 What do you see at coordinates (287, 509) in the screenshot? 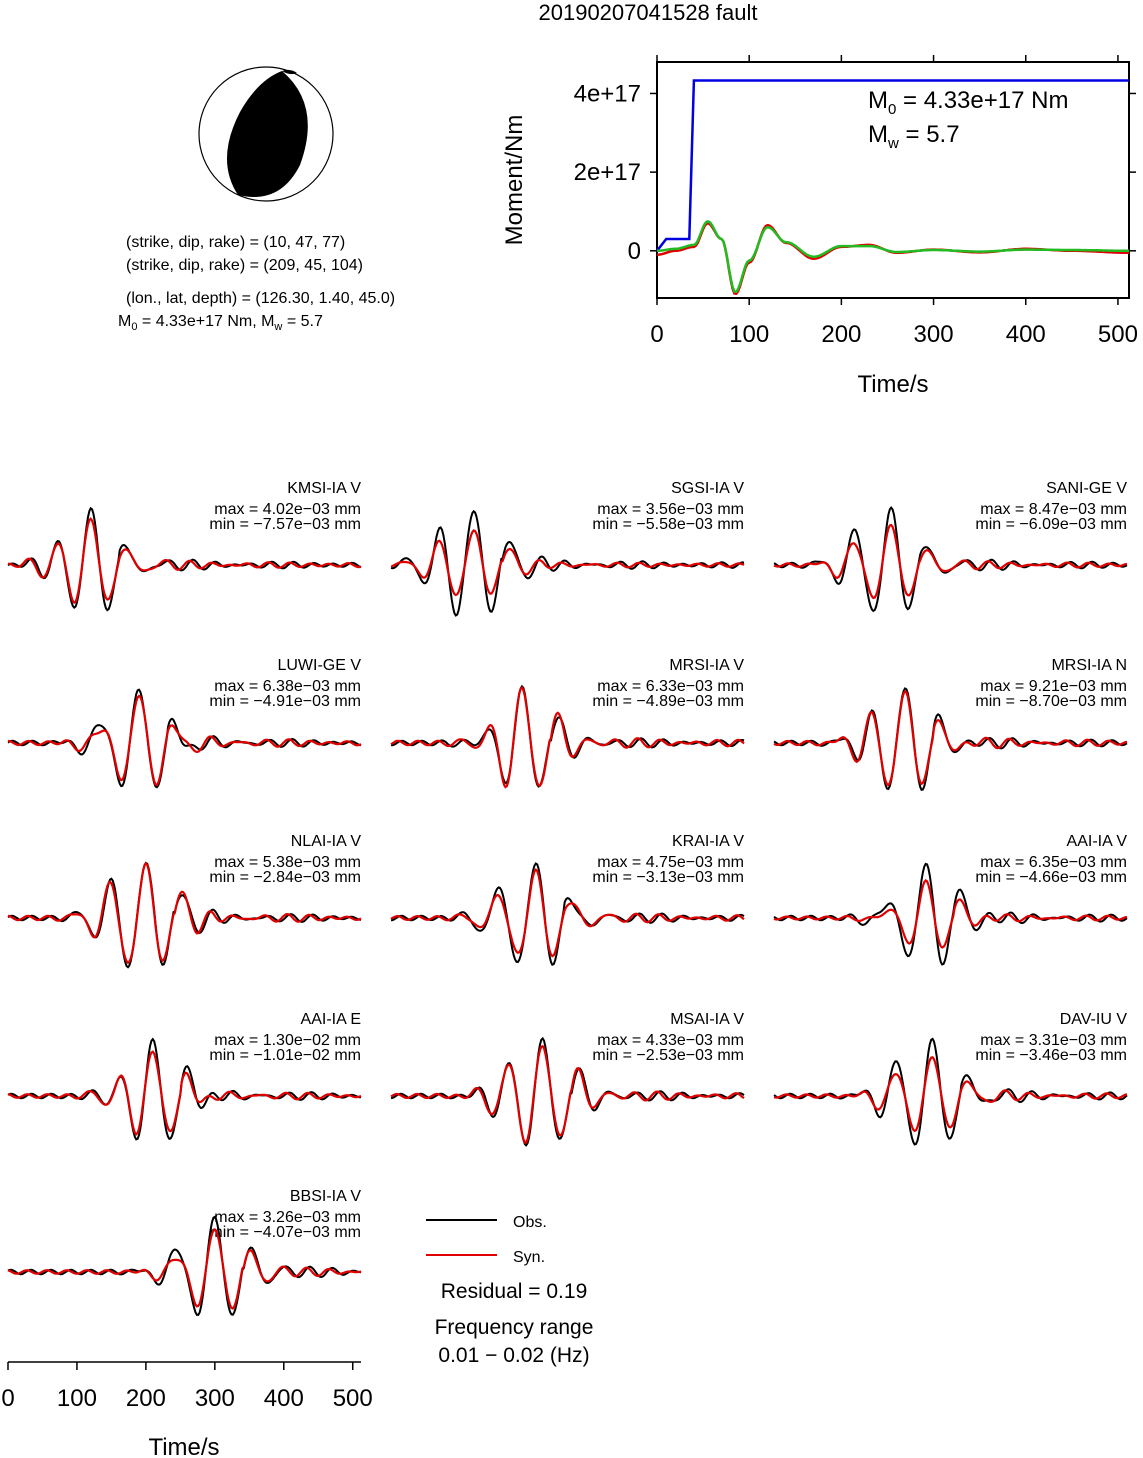
I see `trace-max-label: max = 4.02e−03 mm` at bounding box center [287, 509].